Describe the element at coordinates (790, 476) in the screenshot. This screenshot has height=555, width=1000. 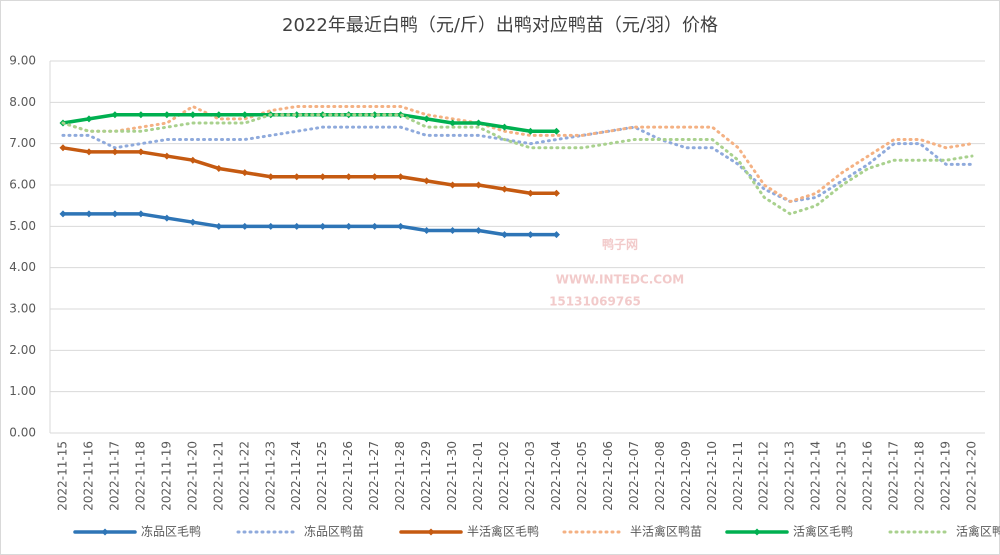
I see `x-tick-label: 2022-12-13` at that location.